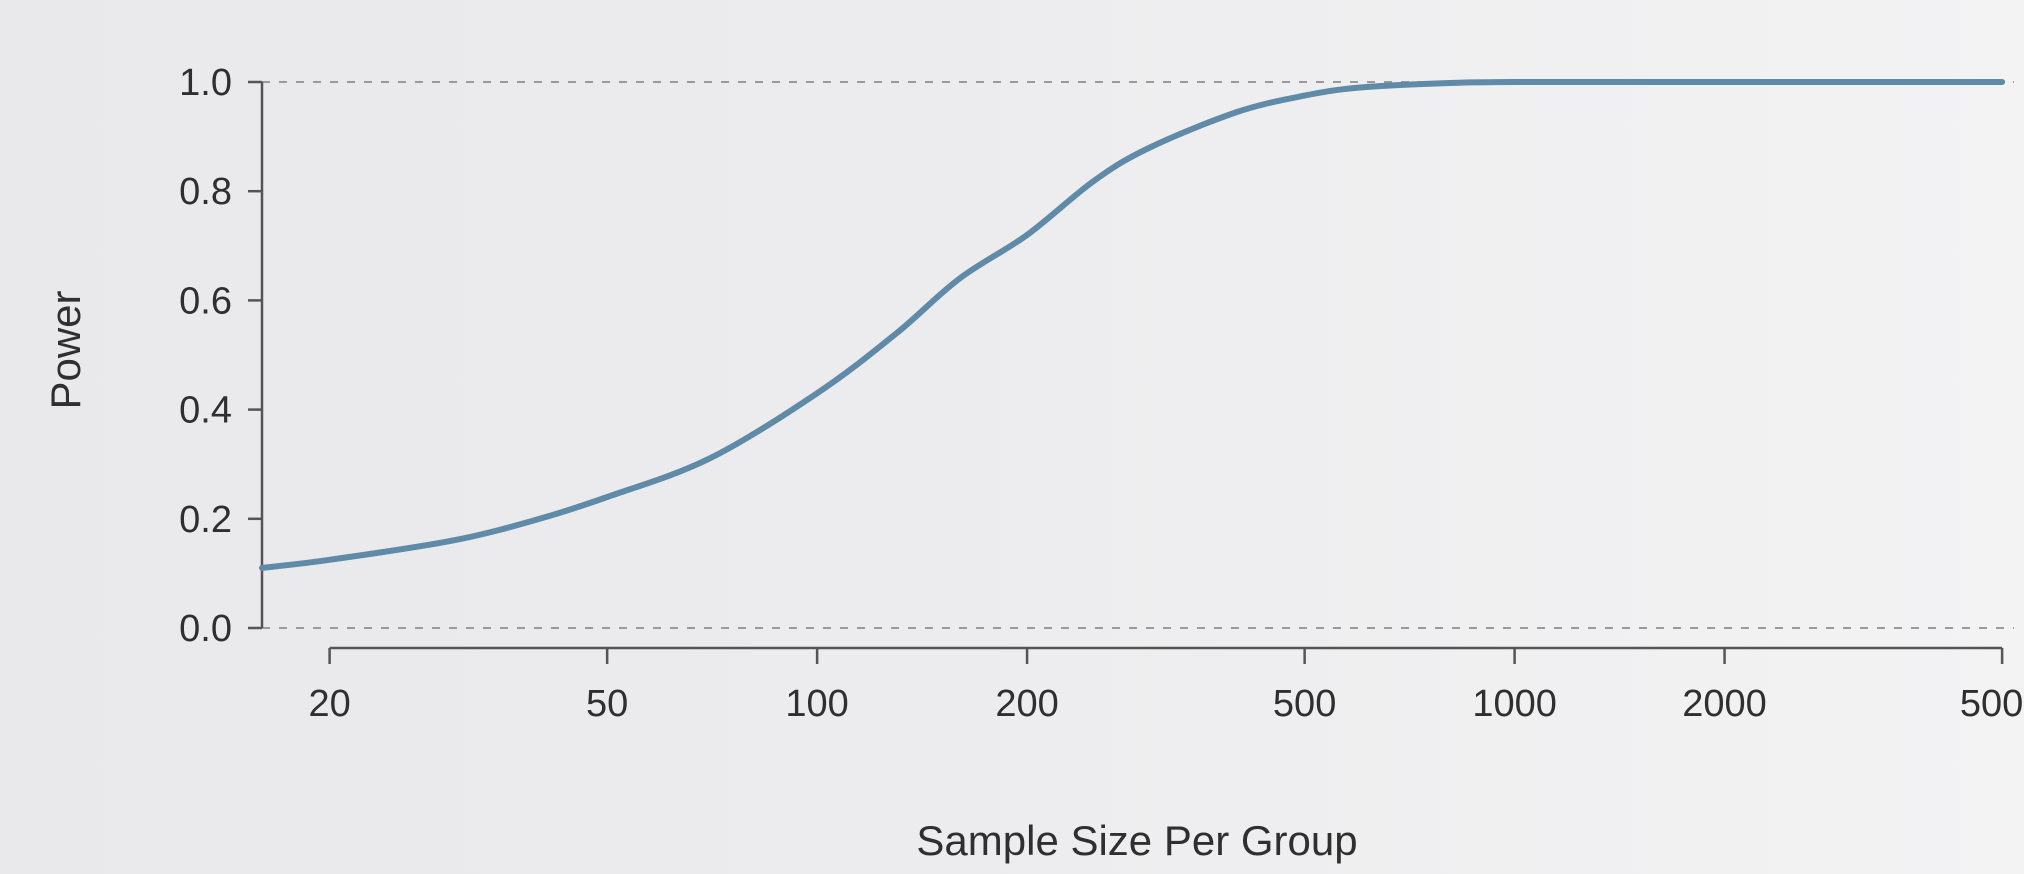  What do you see at coordinates (221, 356) in the screenshot?
I see `y-axis: 0.0 0.2 0.4 0.6 0.8 1.0` at bounding box center [221, 356].